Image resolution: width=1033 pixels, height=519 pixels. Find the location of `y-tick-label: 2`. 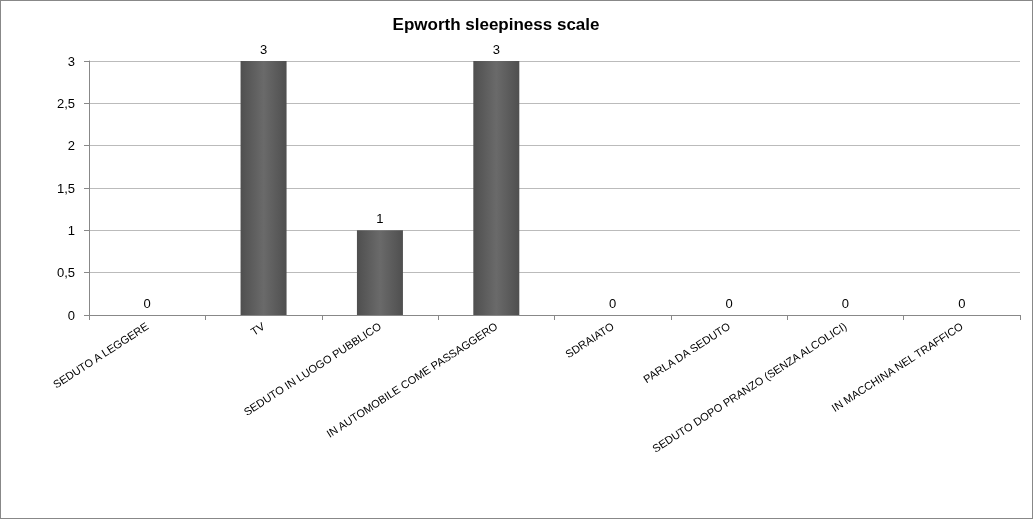

y-tick-label: 2 is located at coordinates (71, 146).